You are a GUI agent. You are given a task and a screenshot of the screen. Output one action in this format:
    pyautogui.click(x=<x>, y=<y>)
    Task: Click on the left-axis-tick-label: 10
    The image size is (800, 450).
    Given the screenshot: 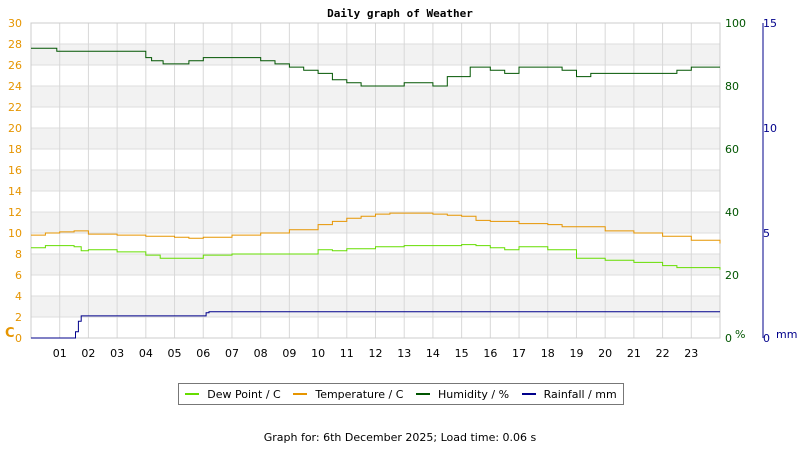 What is the action you would take?
    pyautogui.click(x=15, y=233)
    